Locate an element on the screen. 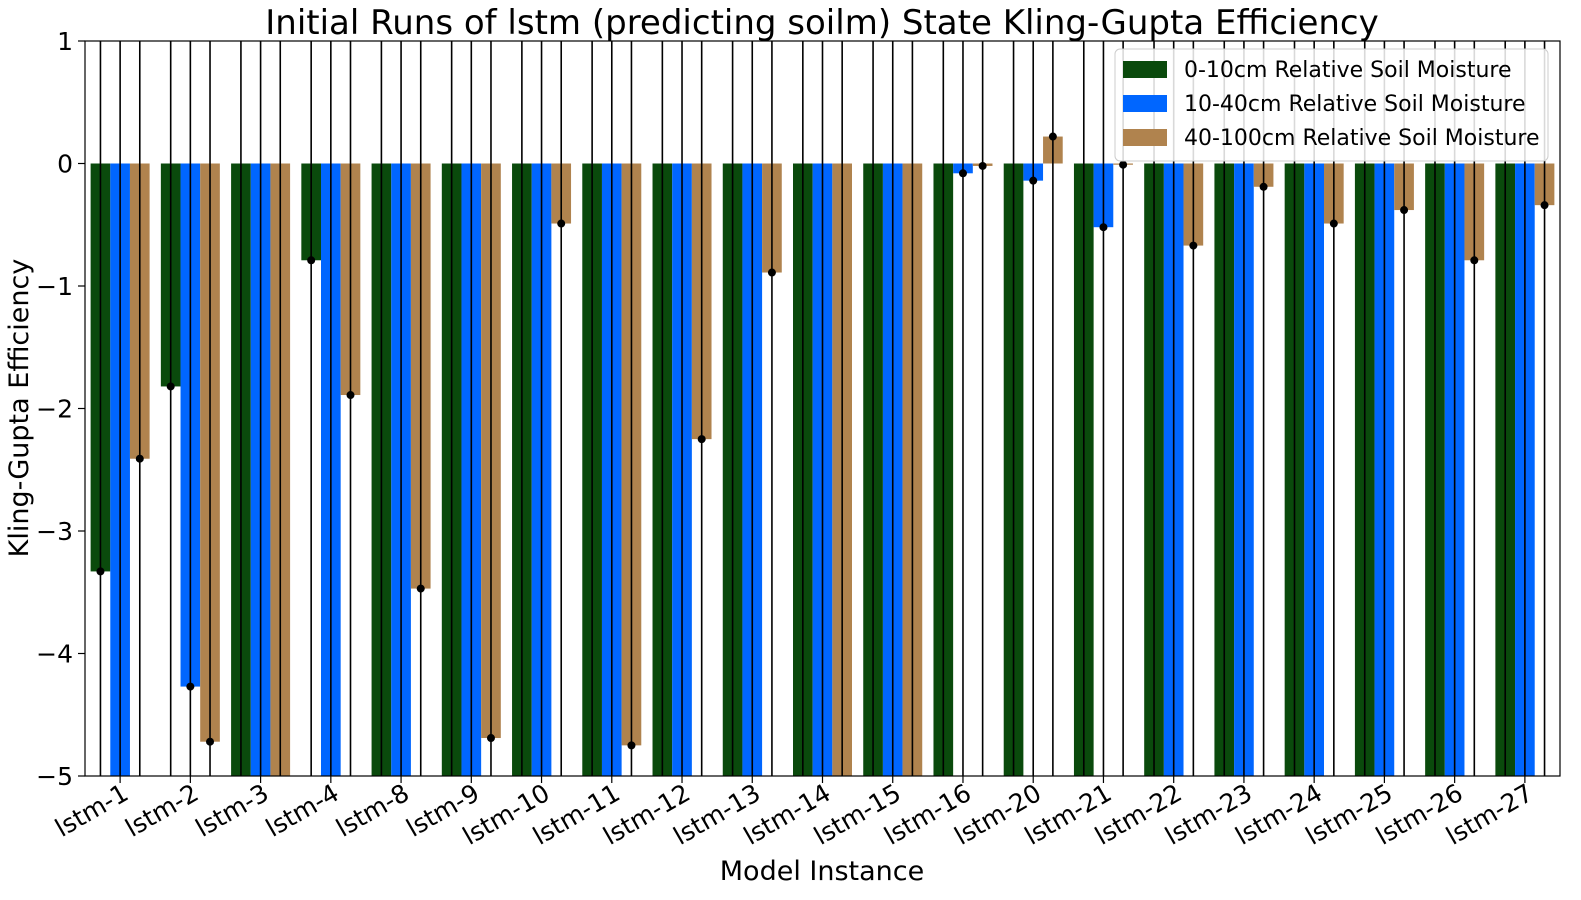 The width and height of the screenshot is (1581, 900). y-tick-label: −2 is located at coordinates (54, 409).